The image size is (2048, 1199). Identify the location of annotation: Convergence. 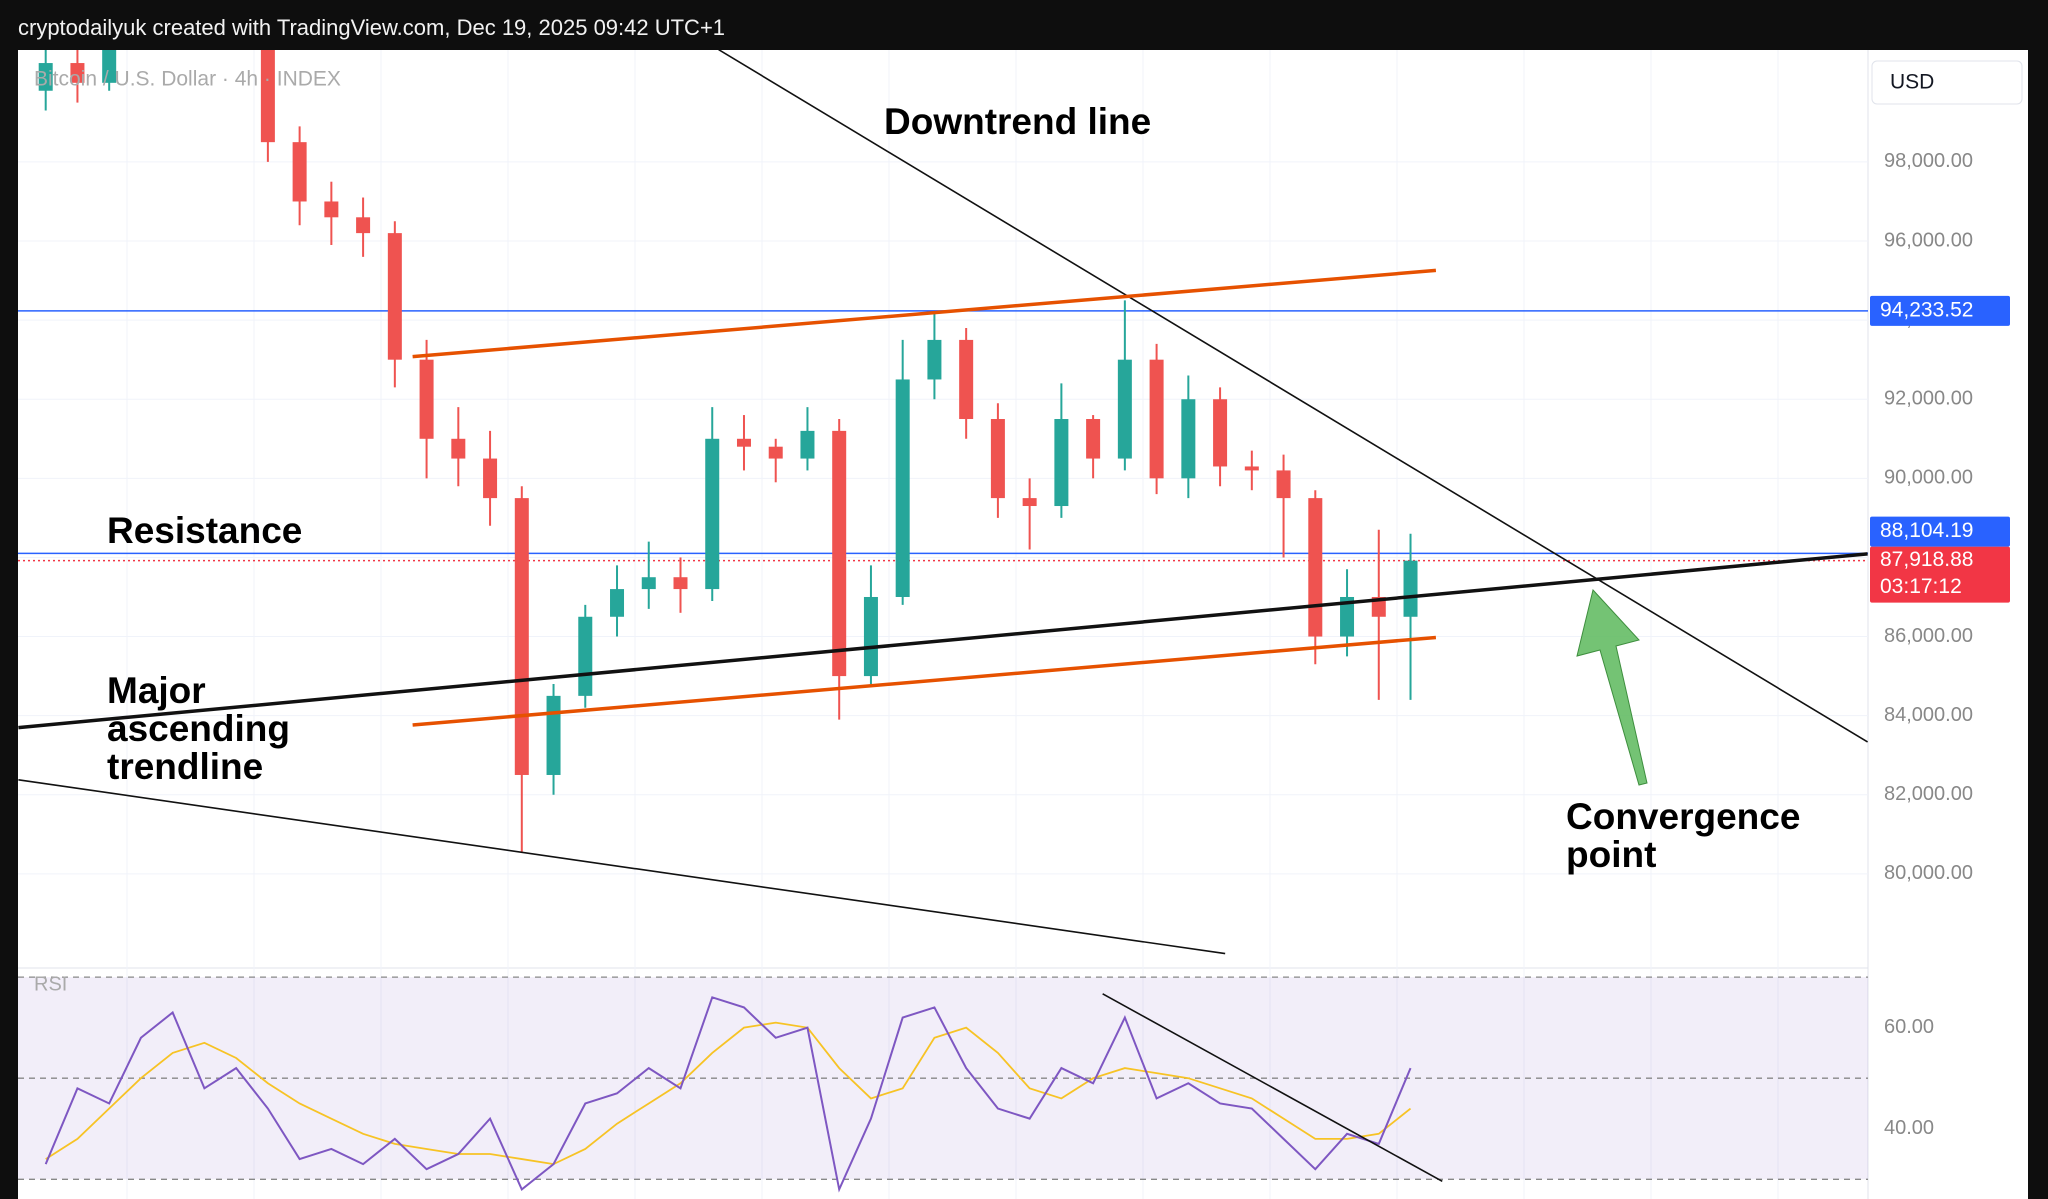
(1683, 816).